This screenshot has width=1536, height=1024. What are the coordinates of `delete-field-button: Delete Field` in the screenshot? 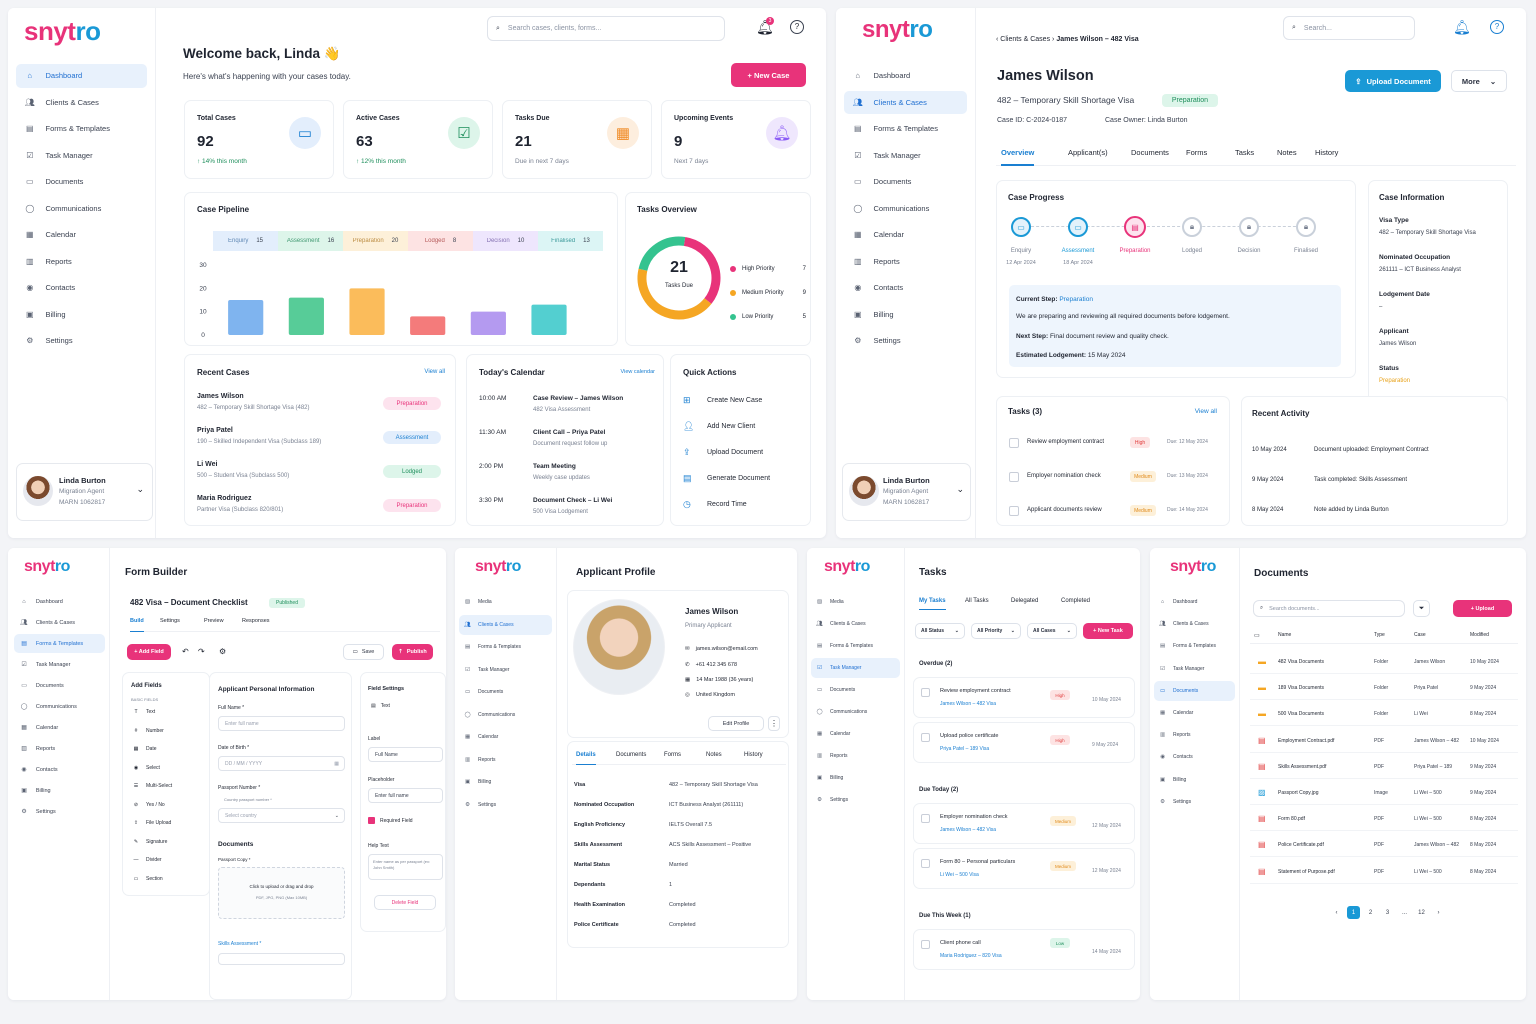 It's located at (405, 902).